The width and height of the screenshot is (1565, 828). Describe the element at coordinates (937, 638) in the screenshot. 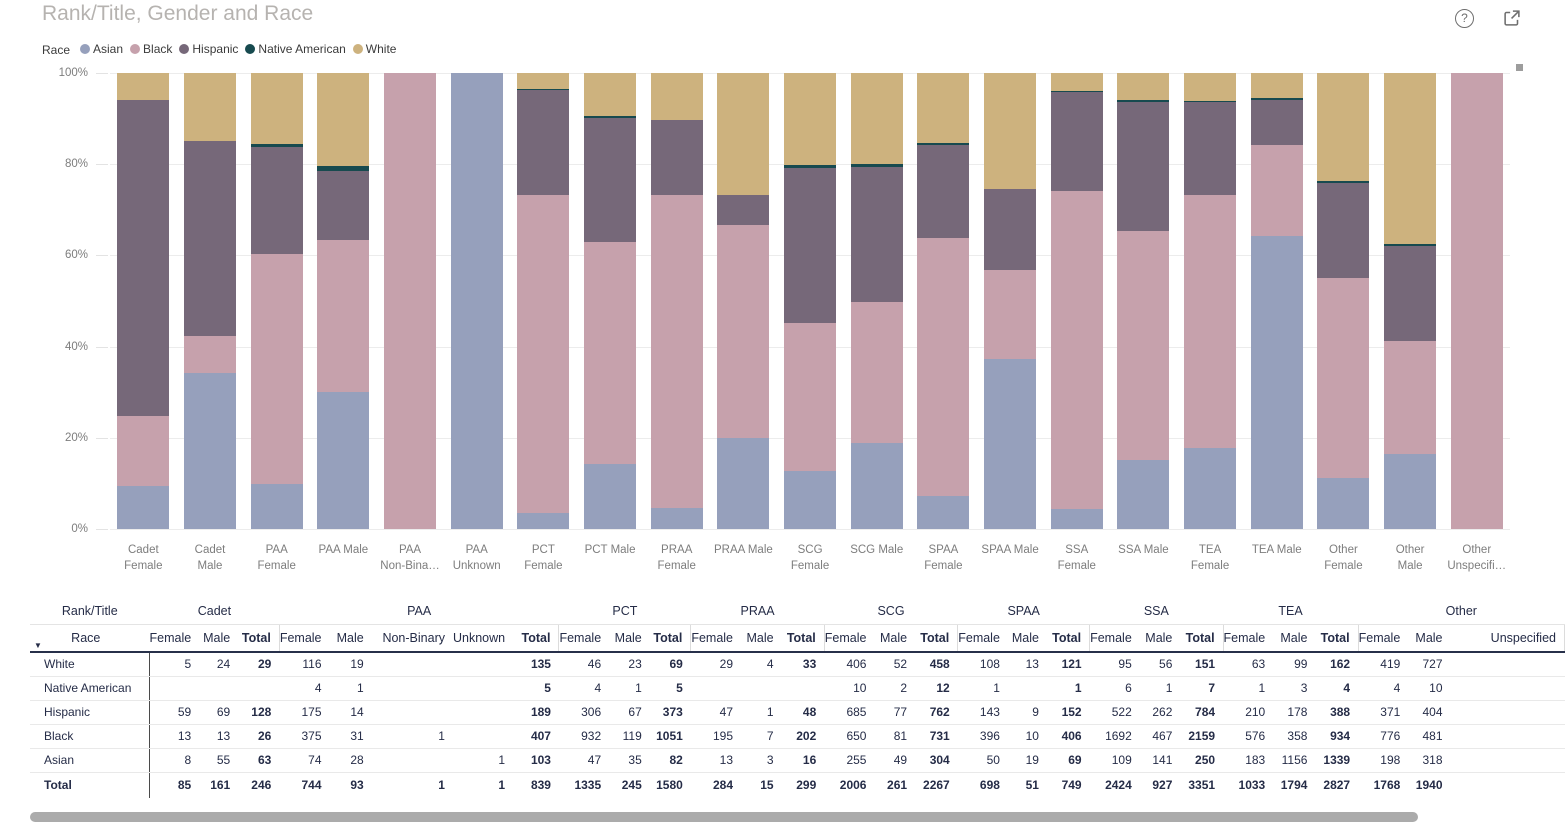

I see `col-header-scg-total: Total` at that location.